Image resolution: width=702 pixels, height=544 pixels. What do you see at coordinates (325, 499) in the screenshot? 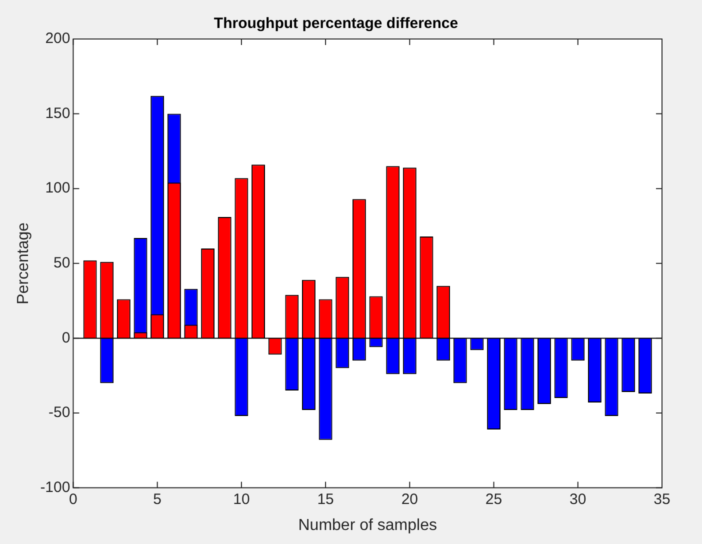
I see `x-tick-label: 15` at bounding box center [325, 499].